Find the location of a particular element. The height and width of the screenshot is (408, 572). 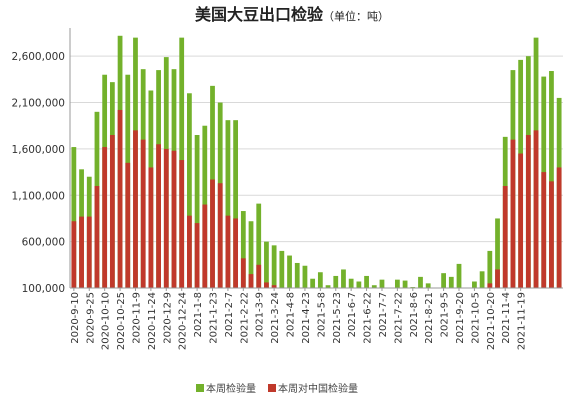

x-tick-label: 2021-10-20 is located at coordinates (491, 321).